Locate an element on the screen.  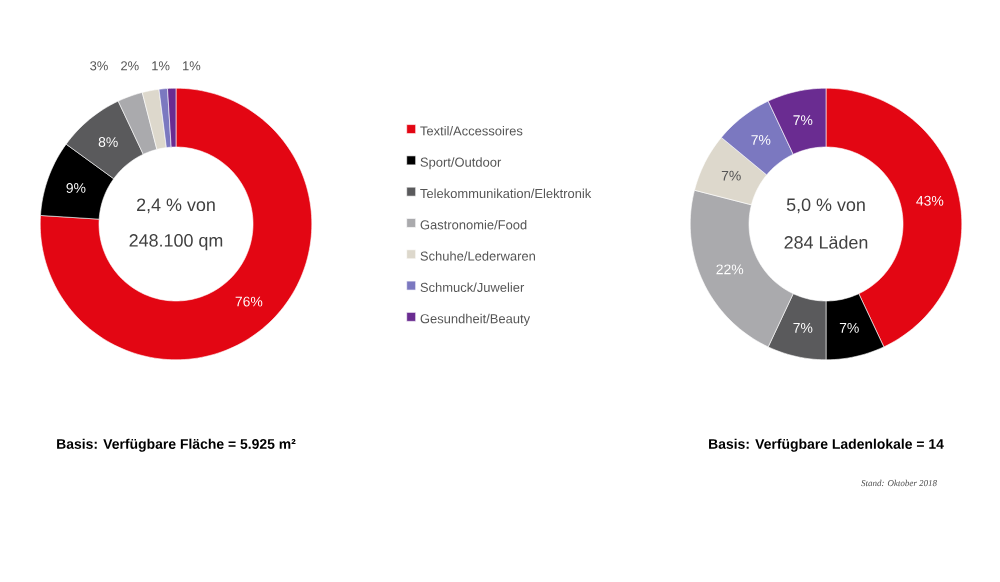
text: 284 Läden is located at coordinates (826, 242).